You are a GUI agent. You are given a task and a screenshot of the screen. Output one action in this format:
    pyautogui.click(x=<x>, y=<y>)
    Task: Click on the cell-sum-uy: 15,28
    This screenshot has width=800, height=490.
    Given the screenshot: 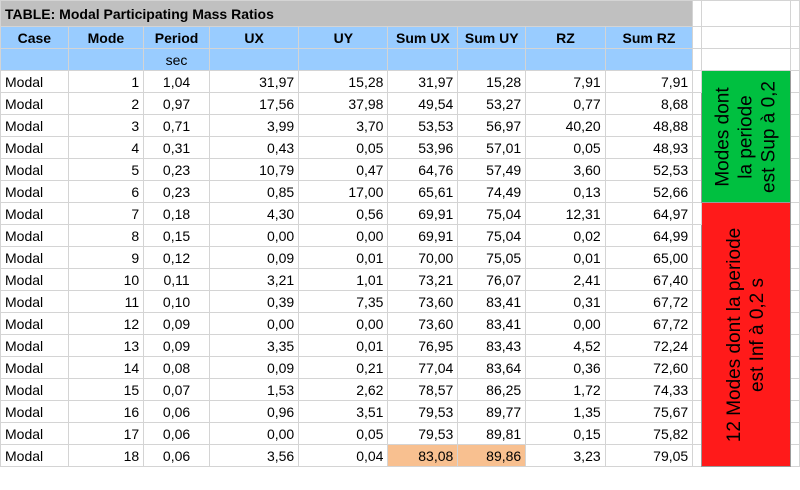 What is the action you would take?
    pyautogui.click(x=492, y=81)
    